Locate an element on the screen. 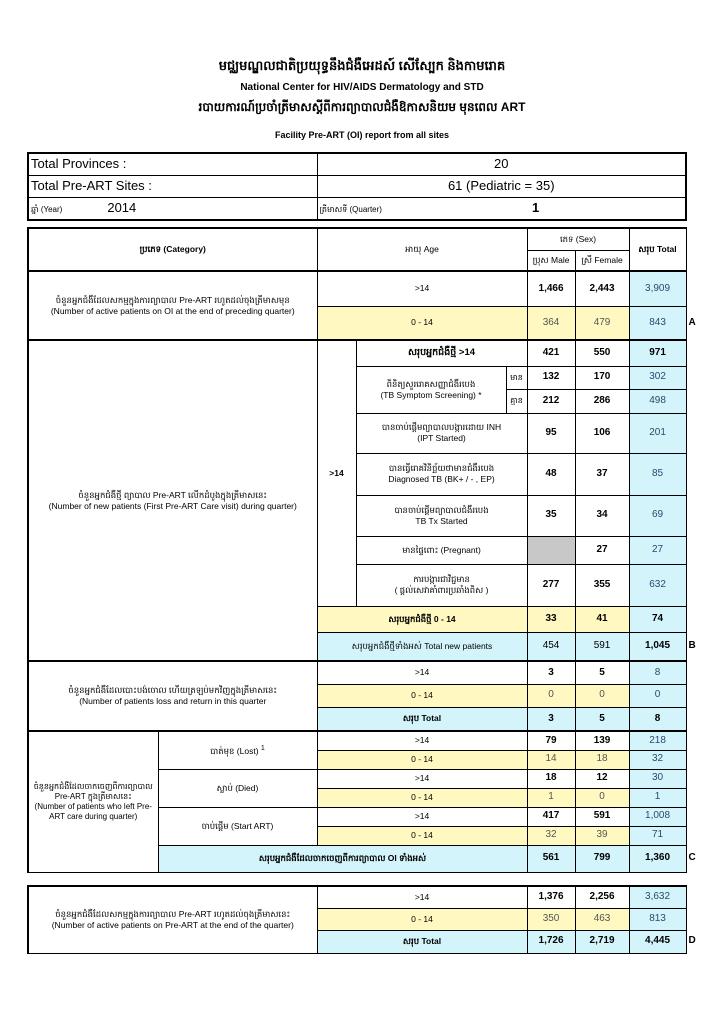 This screenshot has width=724, height=1024. lost-footnote-ref: 1 is located at coordinates (262, 748).